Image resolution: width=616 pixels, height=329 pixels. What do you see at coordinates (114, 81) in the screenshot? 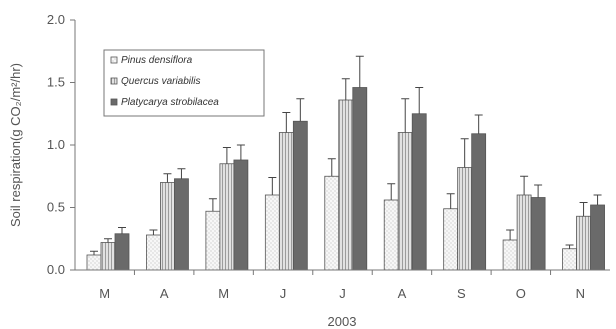
I see `legend-swatch-quercus` at bounding box center [114, 81].